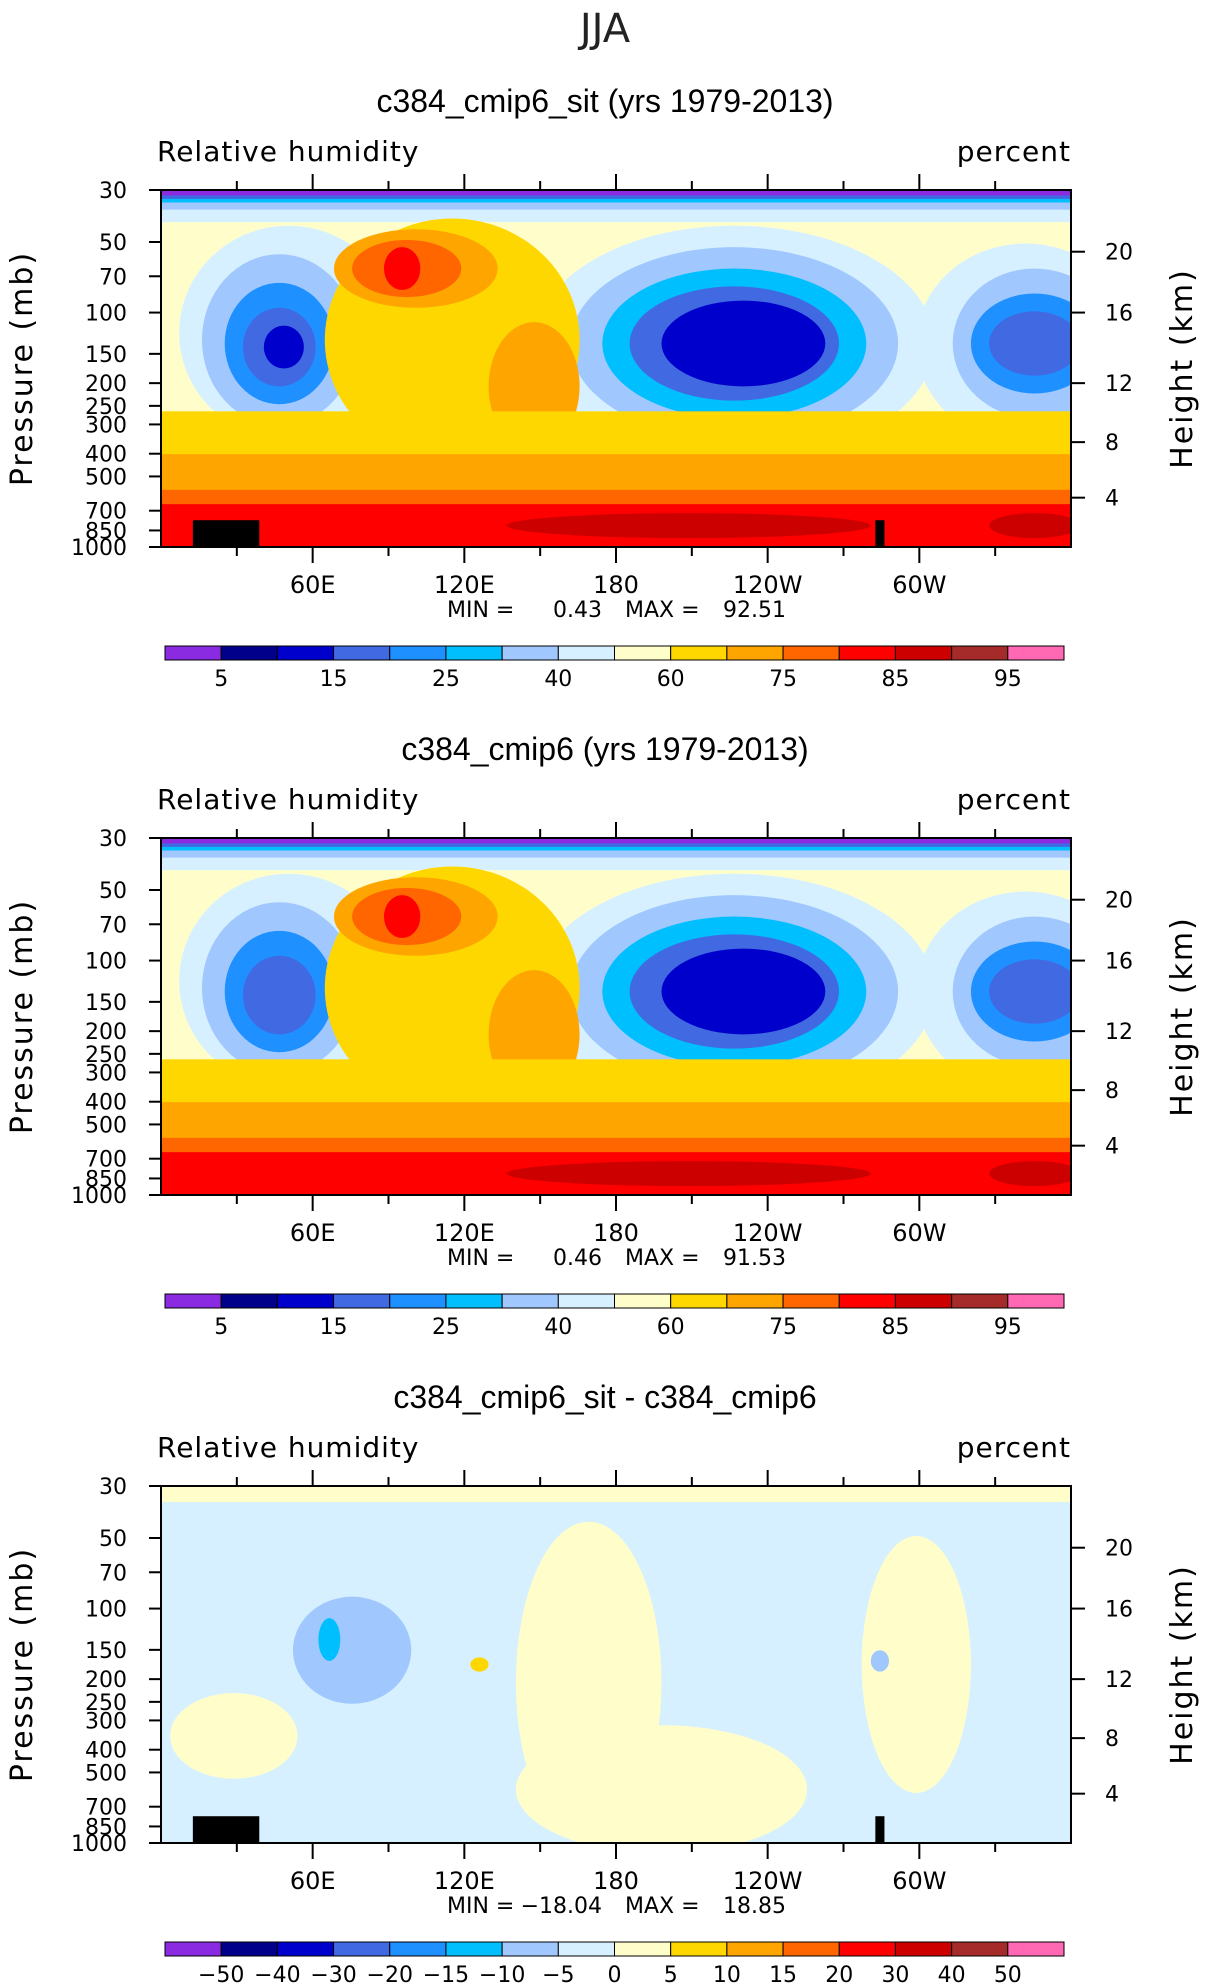 Image resolution: width=1211 pixels, height=1987 pixels. I want to click on y-tick-label: 50, so click(113, 891).